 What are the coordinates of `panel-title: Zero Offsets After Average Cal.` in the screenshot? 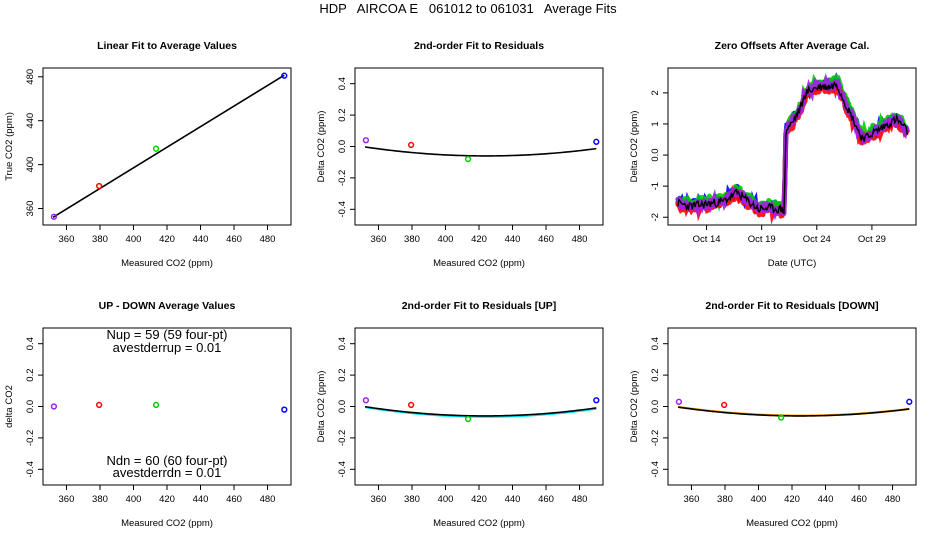 It's located at (792, 46).